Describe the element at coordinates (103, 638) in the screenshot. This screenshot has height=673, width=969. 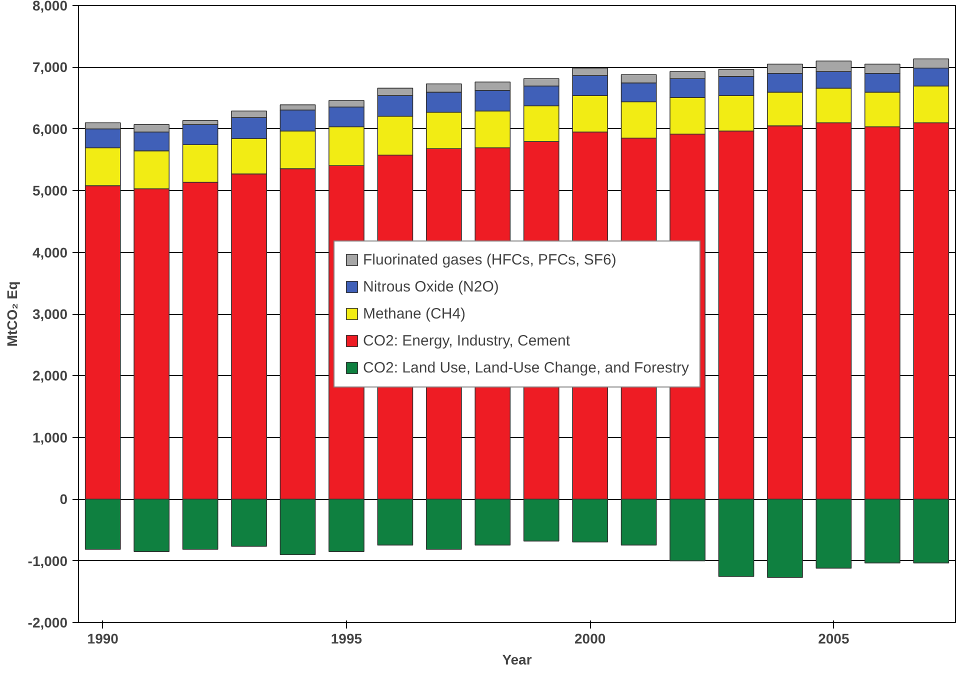
I see `x-tick-label: 1990` at that location.